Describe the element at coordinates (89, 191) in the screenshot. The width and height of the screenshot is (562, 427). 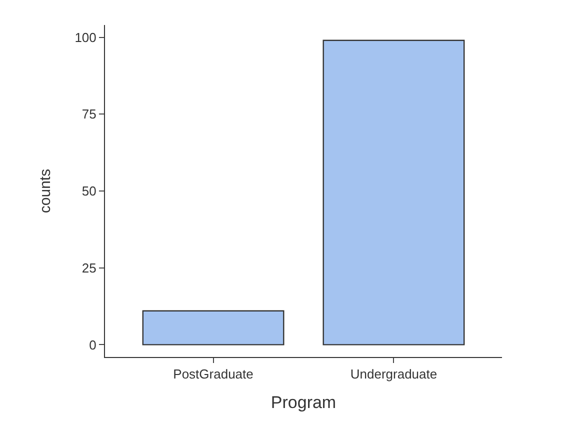
I see `y-tick-label: 50` at that location.